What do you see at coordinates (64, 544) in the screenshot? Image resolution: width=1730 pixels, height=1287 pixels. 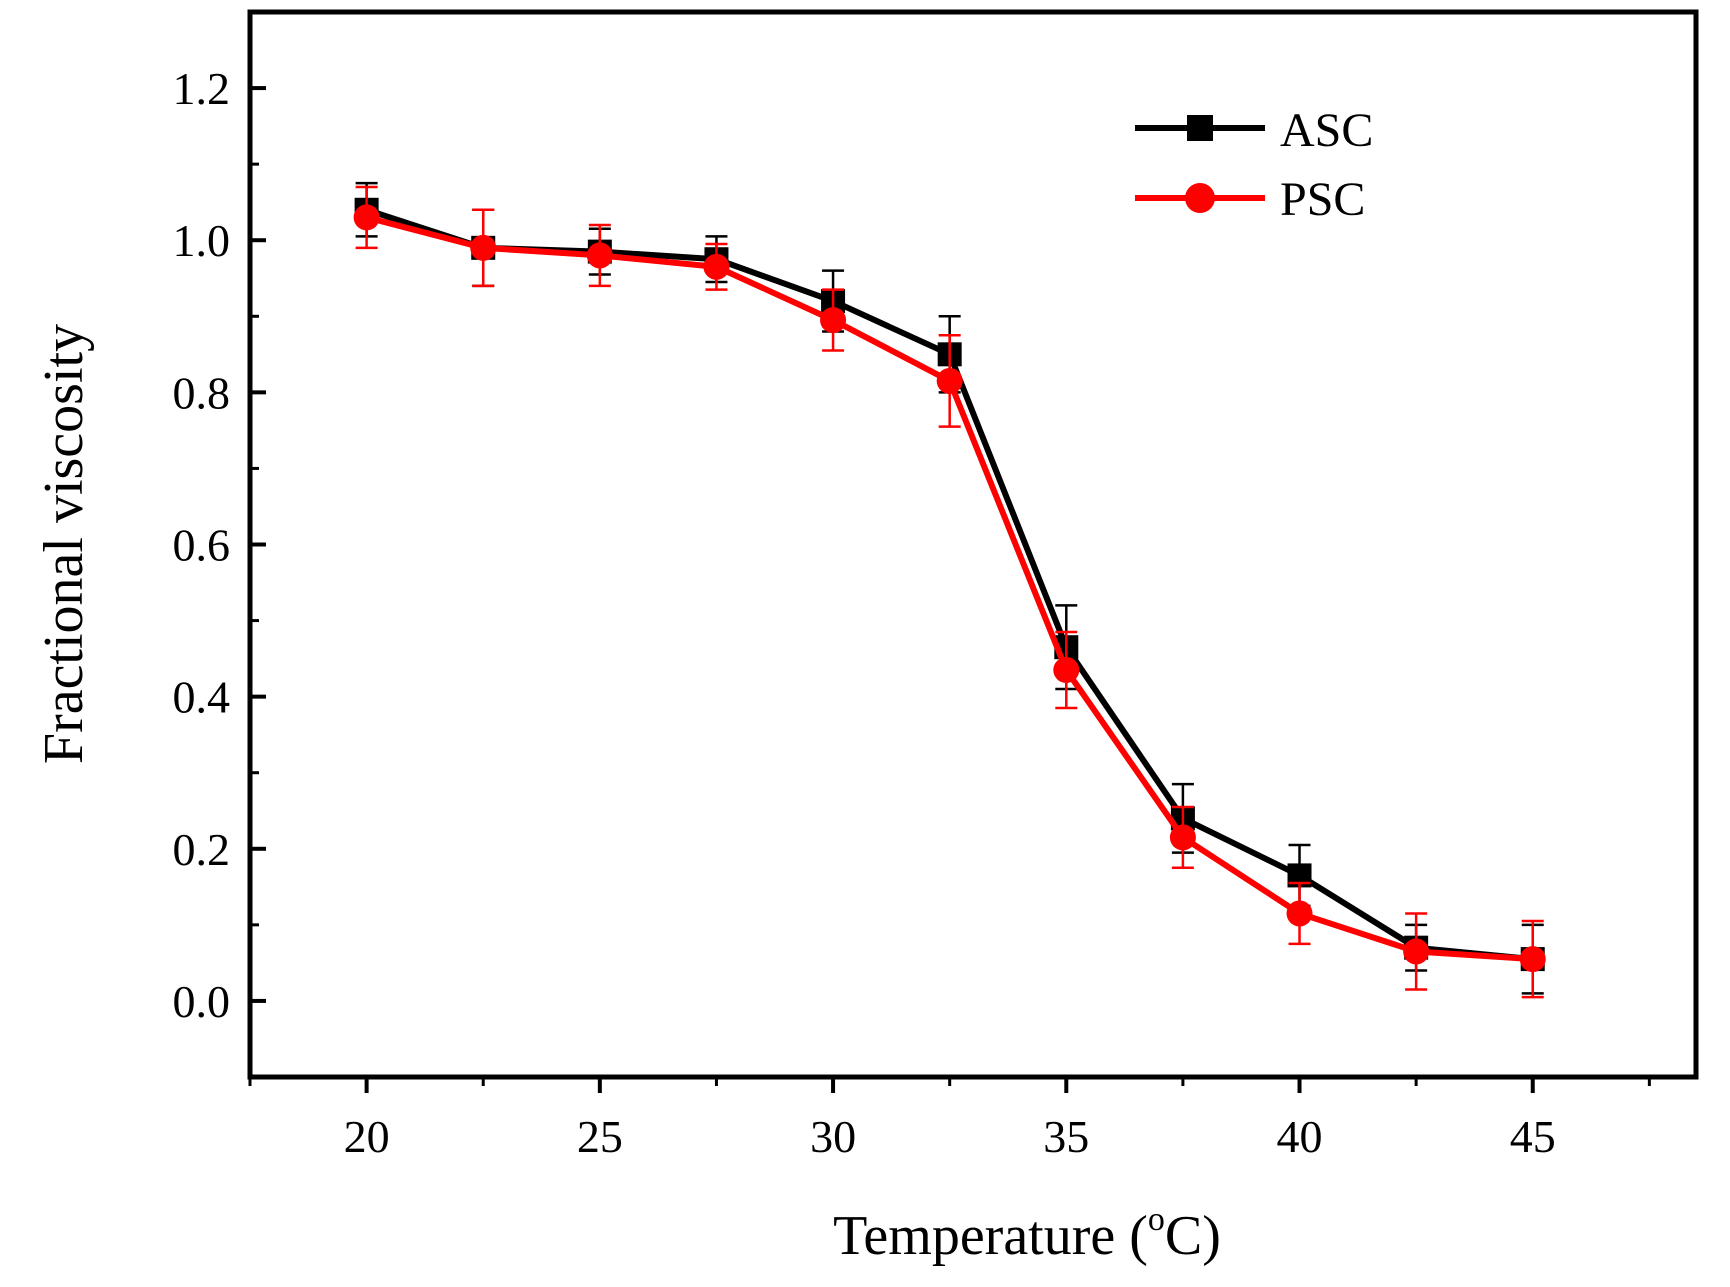 I see `y-axis-title: Fractional viscosity` at bounding box center [64, 544].